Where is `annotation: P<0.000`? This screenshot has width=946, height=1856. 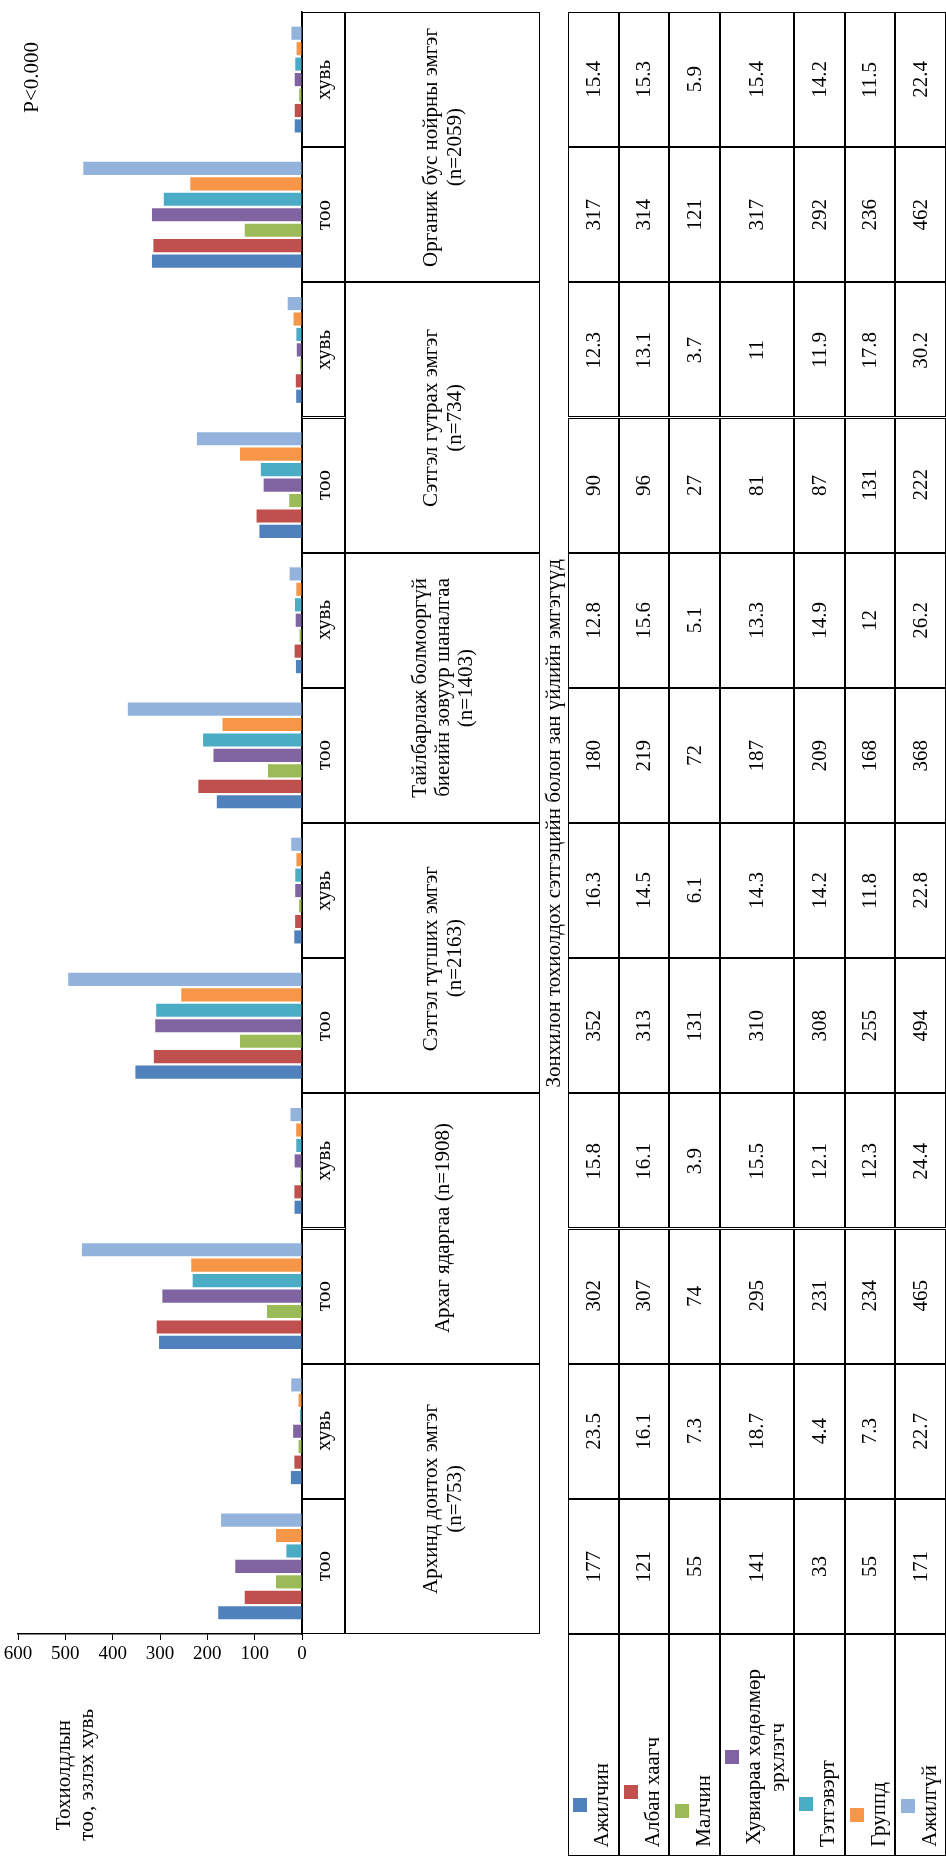 annotation: P<0.000 is located at coordinates (31, 77).